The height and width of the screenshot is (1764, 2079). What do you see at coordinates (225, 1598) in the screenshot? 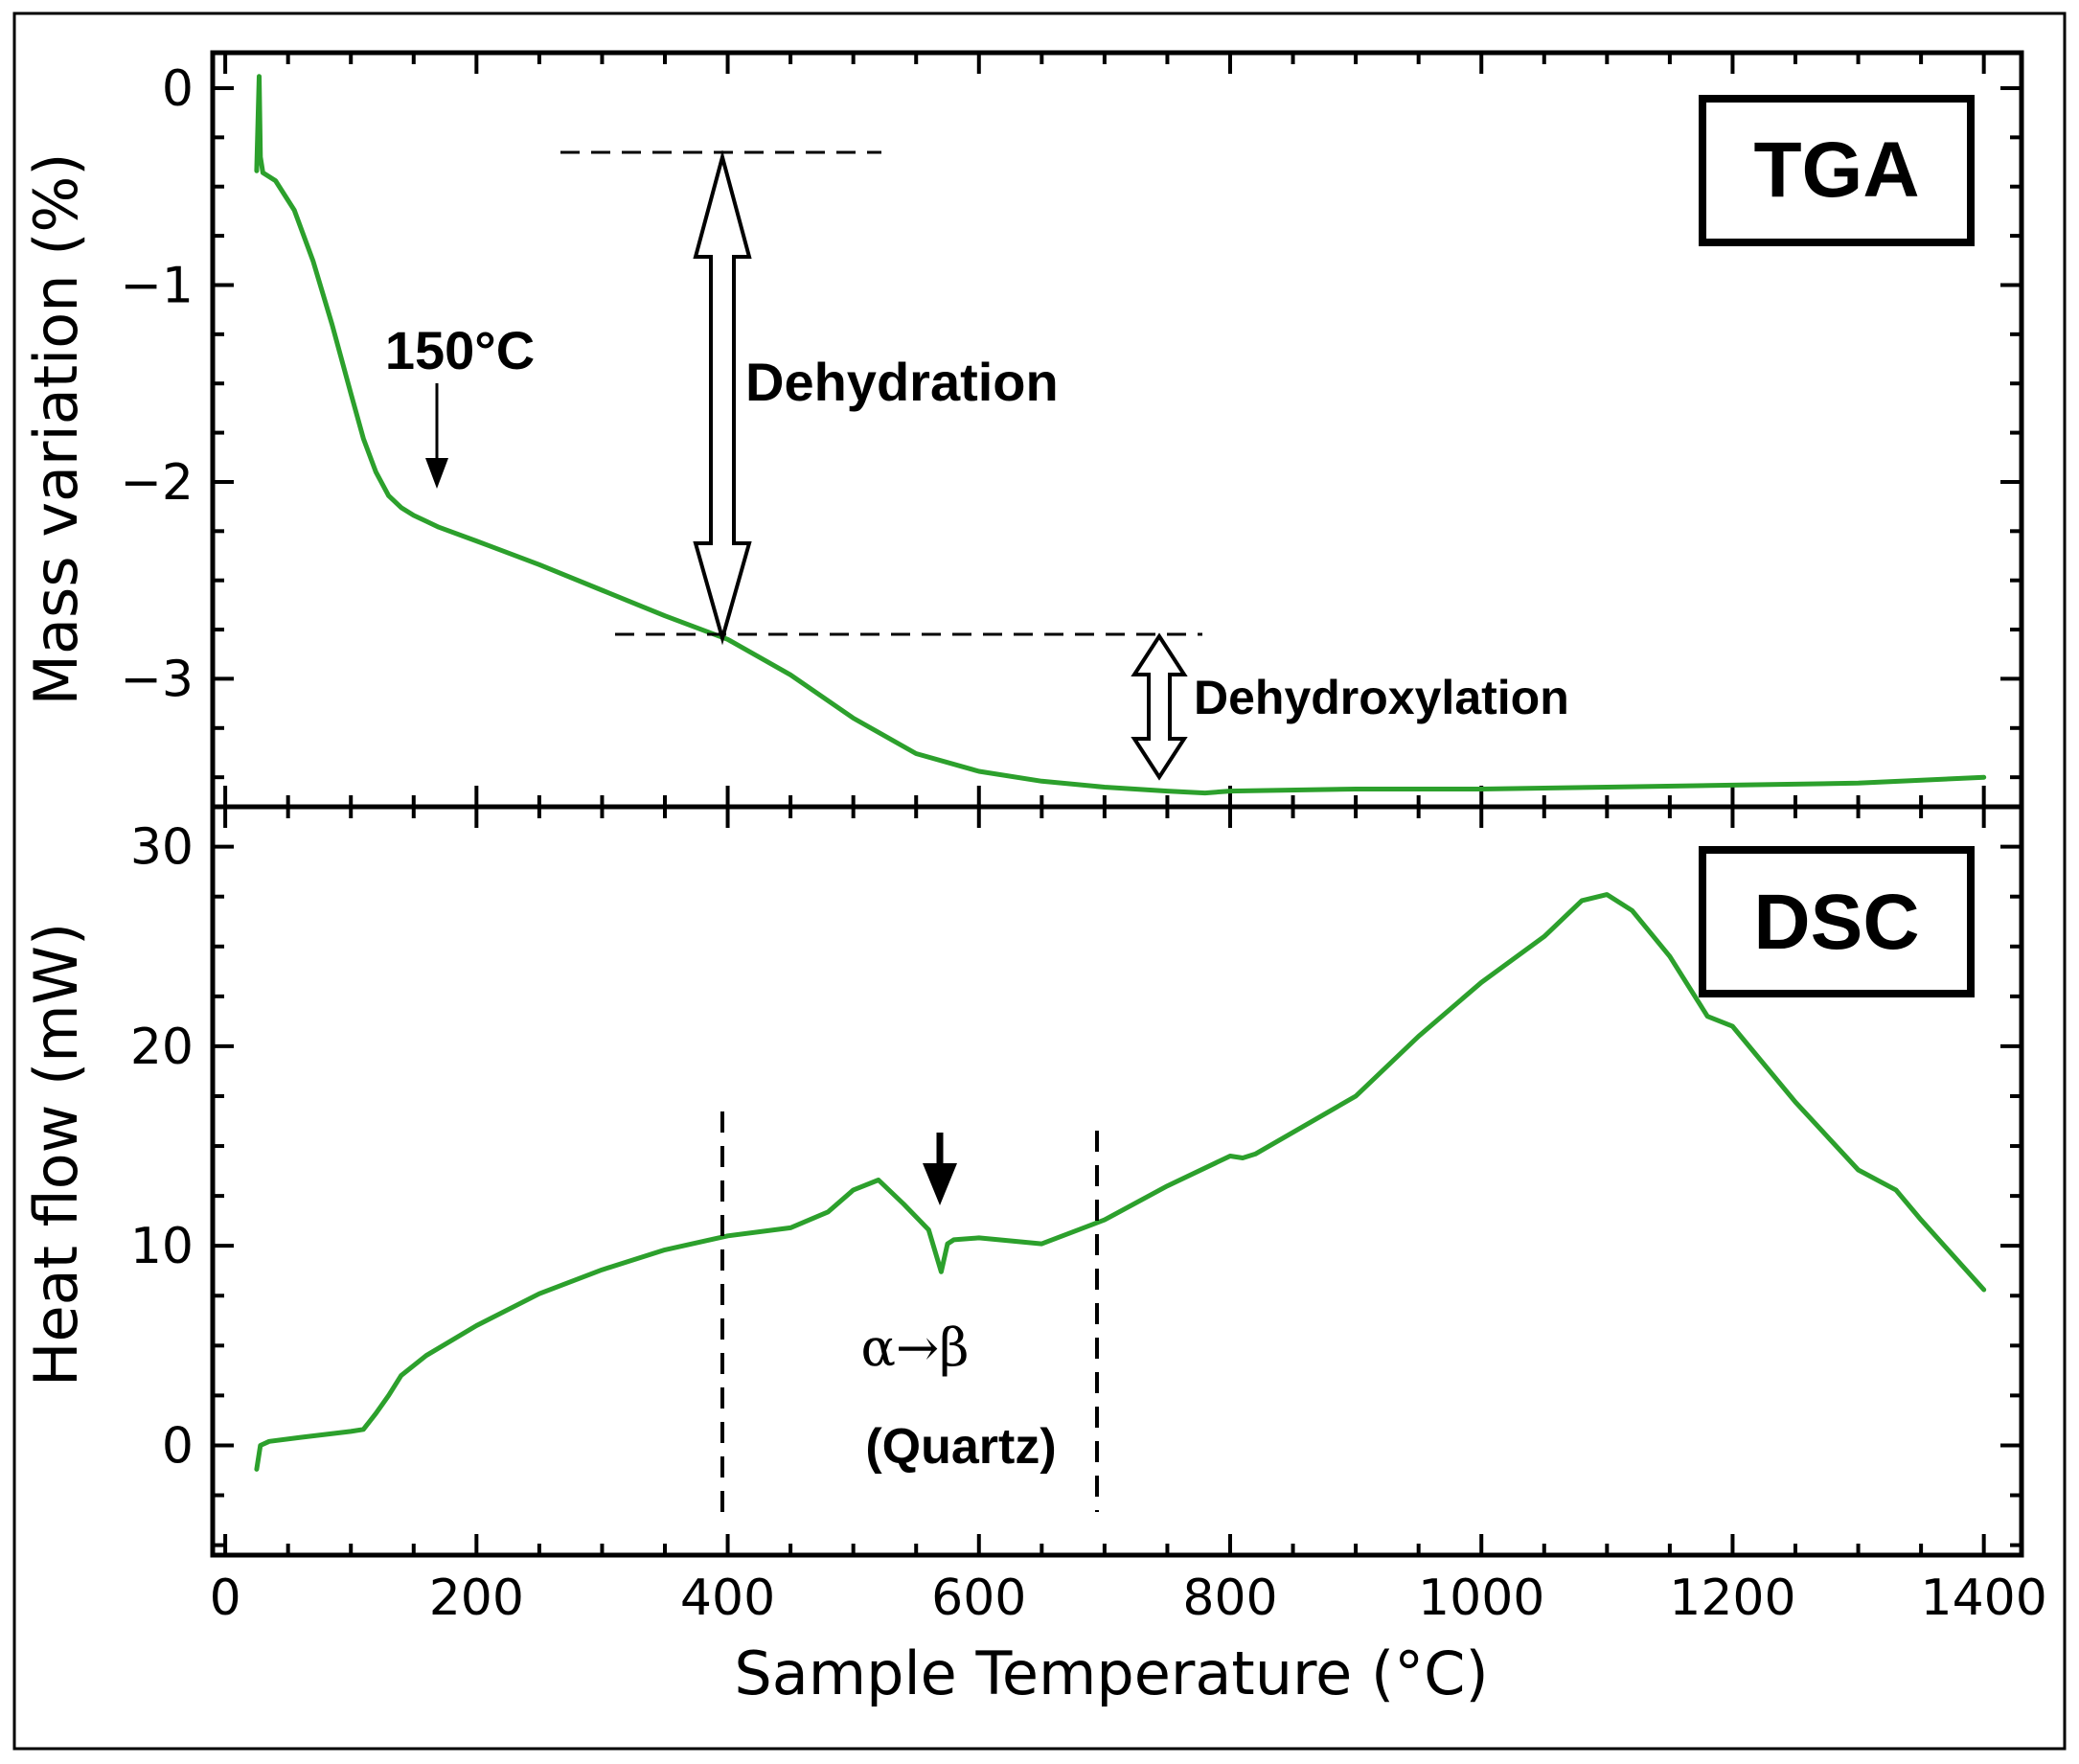
I see `x-tick-label: 0` at bounding box center [225, 1598].